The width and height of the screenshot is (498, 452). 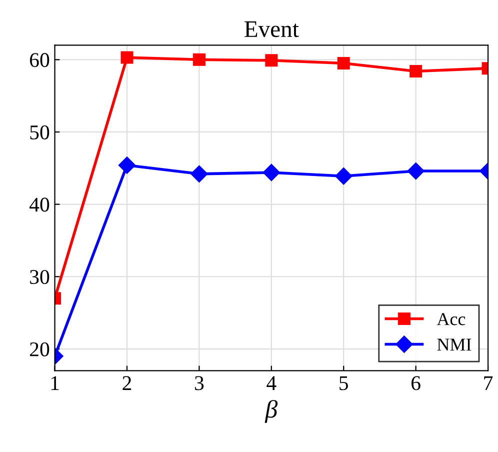 I want to click on y-tick-label: 40, so click(x=39, y=205).